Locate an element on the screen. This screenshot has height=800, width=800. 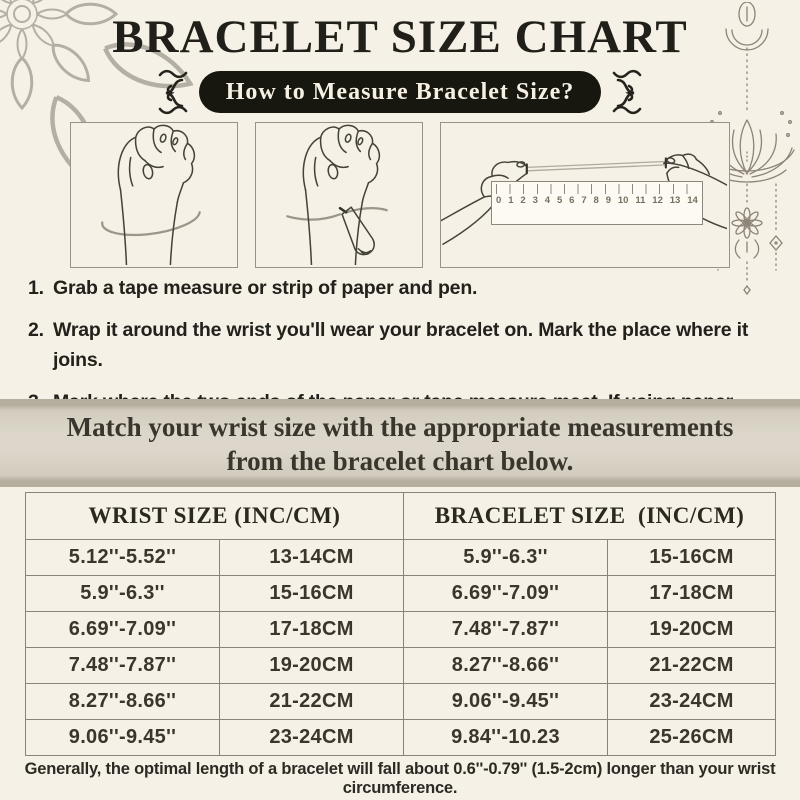
wrist-cm: 13-14CM is located at coordinates (311, 557).